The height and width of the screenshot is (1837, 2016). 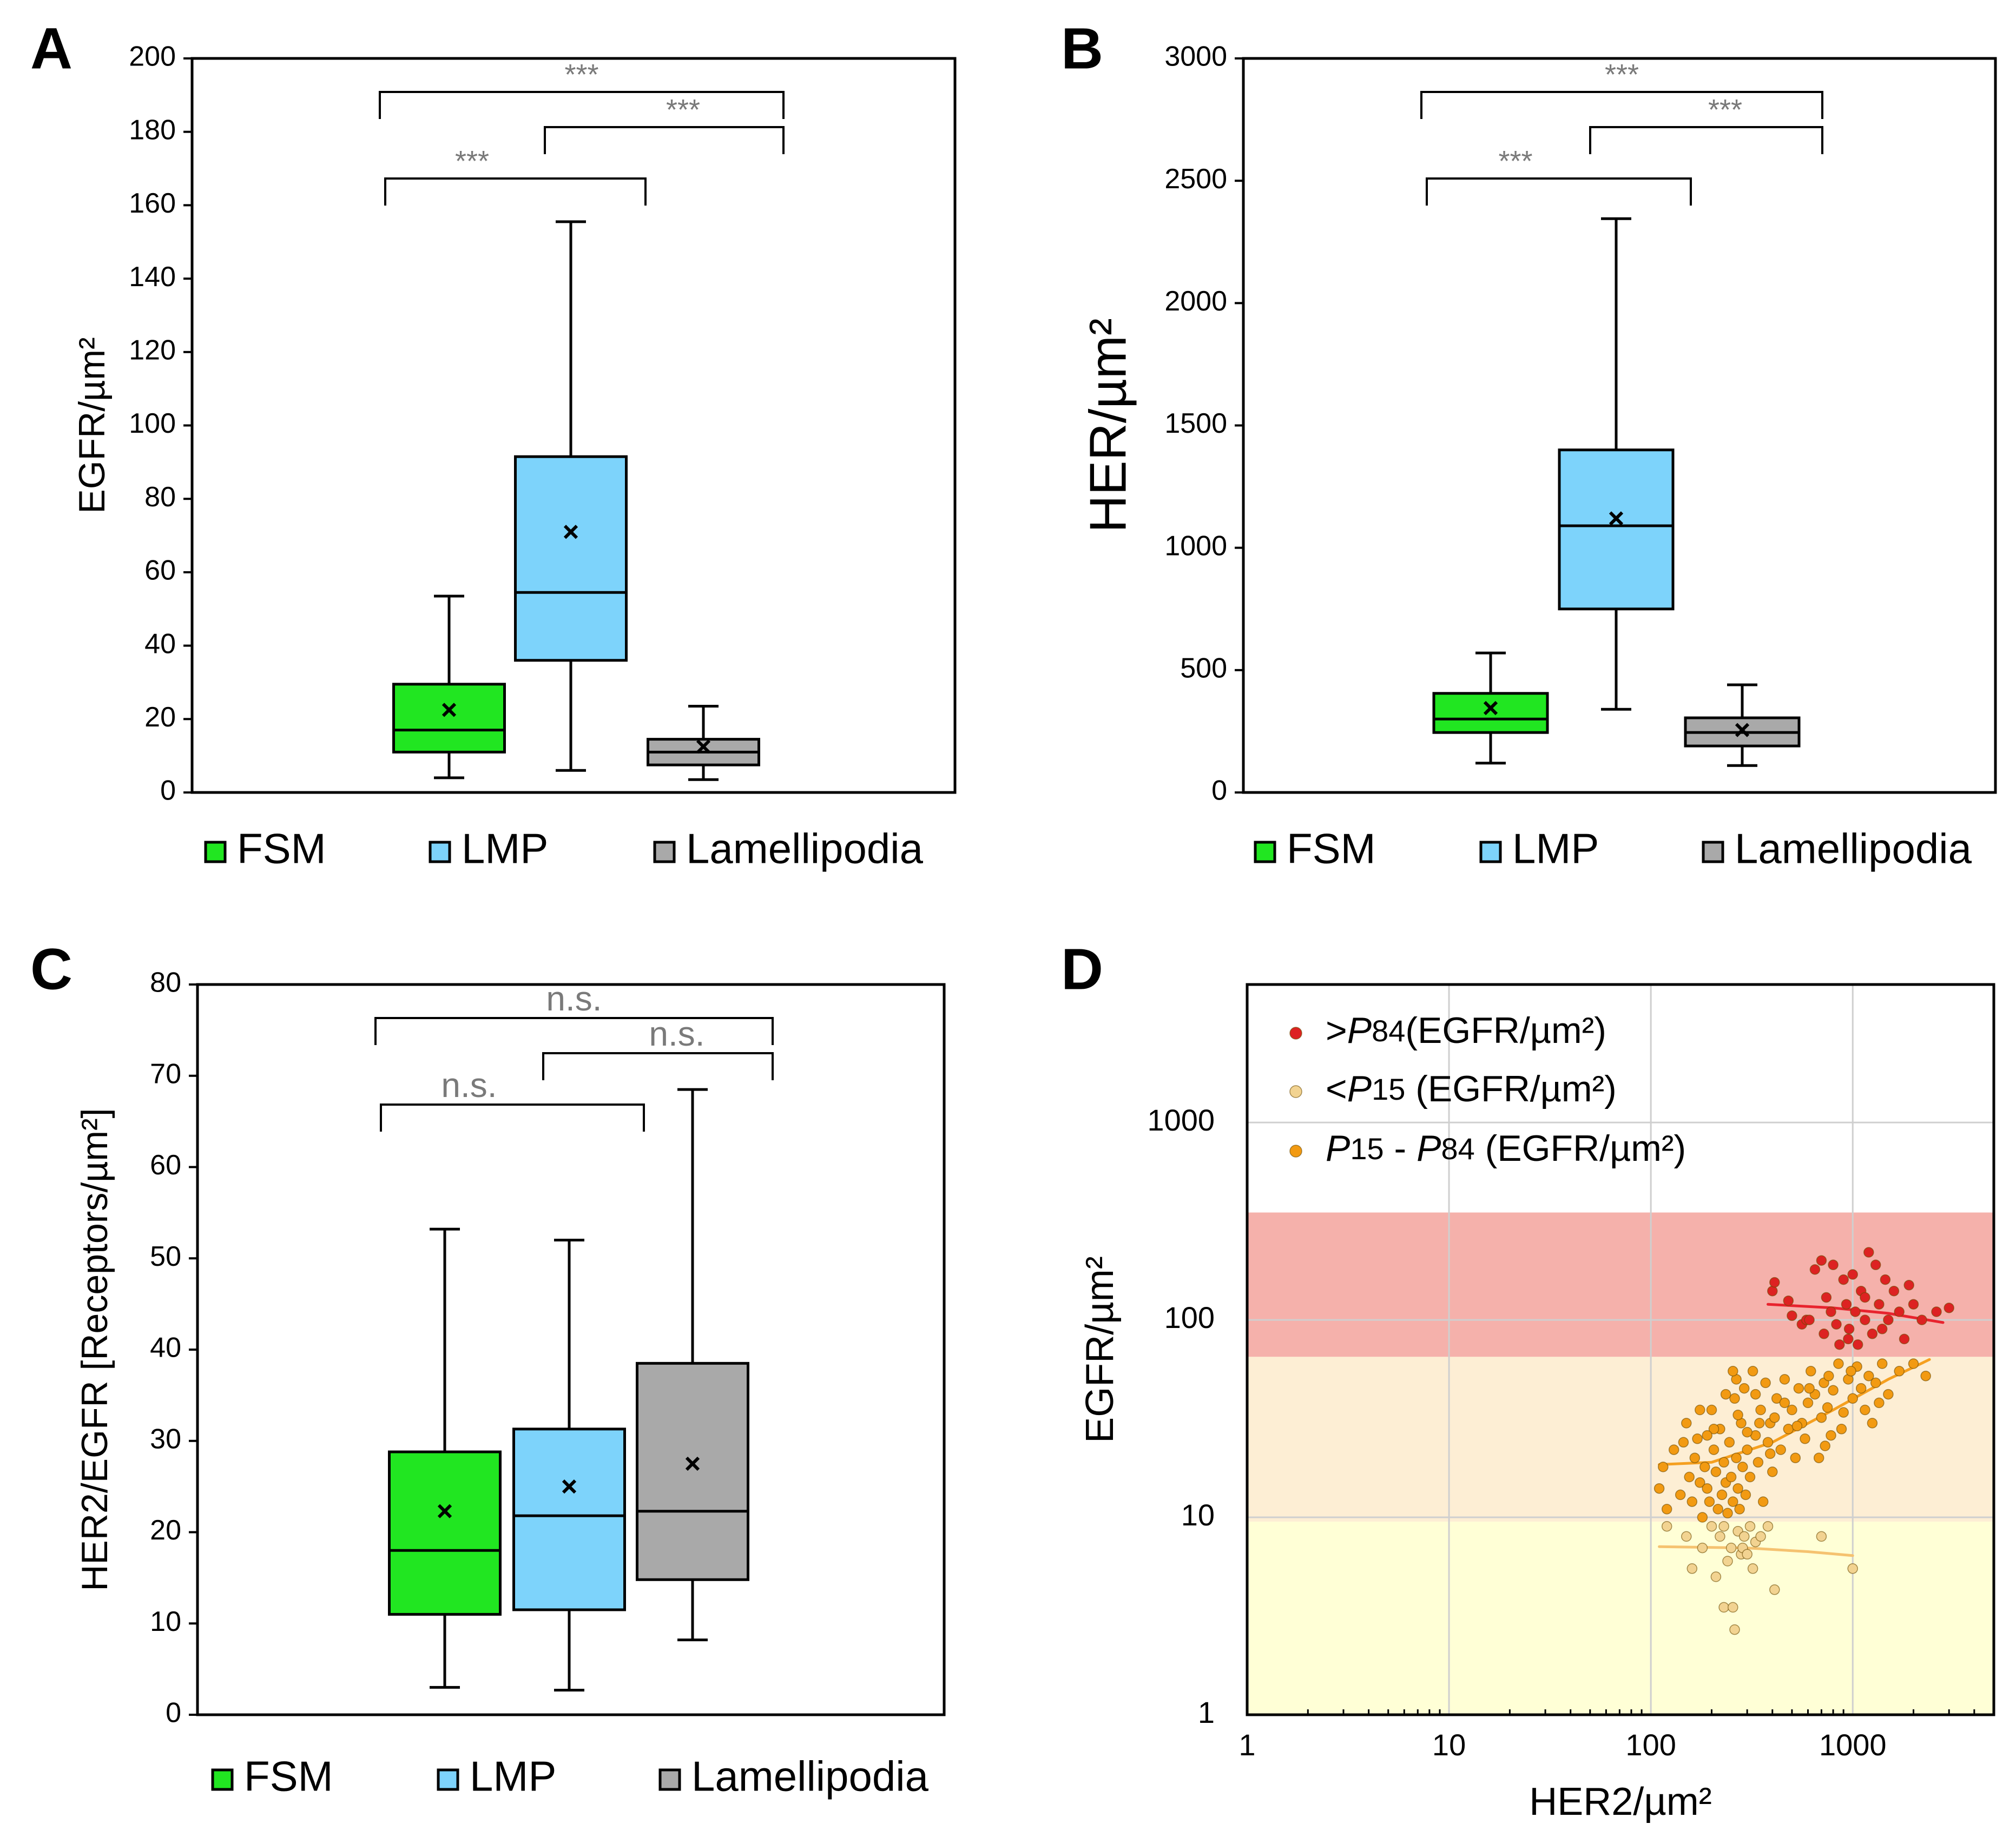 What do you see at coordinates (152, 130) in the screenshot?
I see `y-tick-label: 180` at bounding box center [152, 130].